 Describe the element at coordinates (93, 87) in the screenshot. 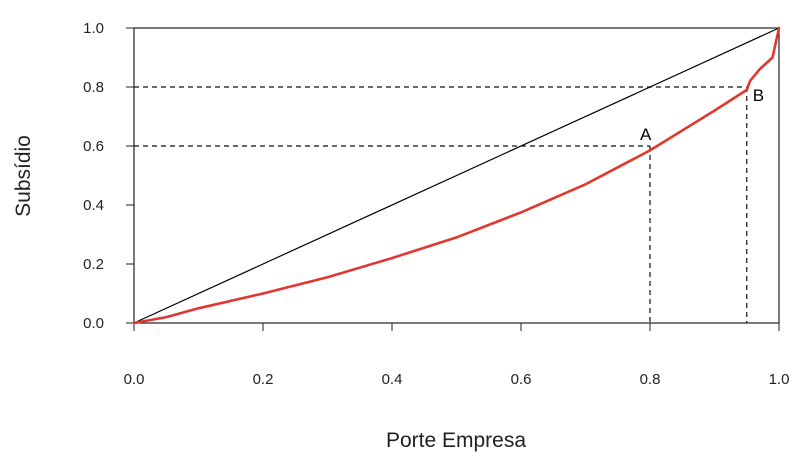

I see `y-tick-label: 0.8` at that location.